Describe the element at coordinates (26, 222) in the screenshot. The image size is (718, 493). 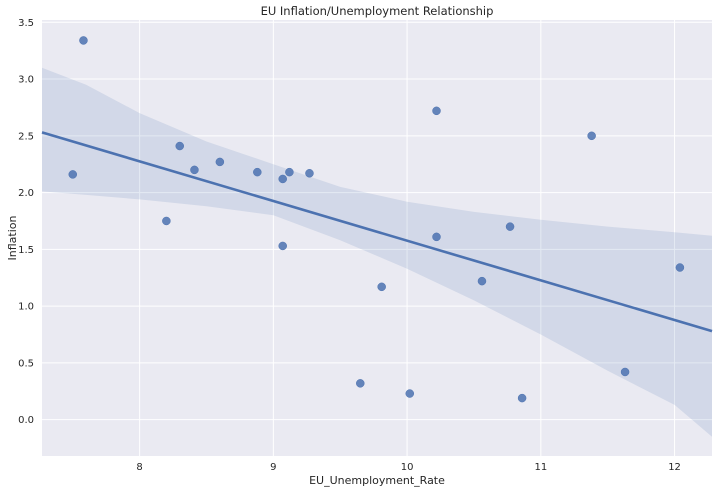
I see `y-tick-labels: 0.0 0.5 1.0 1.5 2.0 2.5 3.0 3.5` at that location.